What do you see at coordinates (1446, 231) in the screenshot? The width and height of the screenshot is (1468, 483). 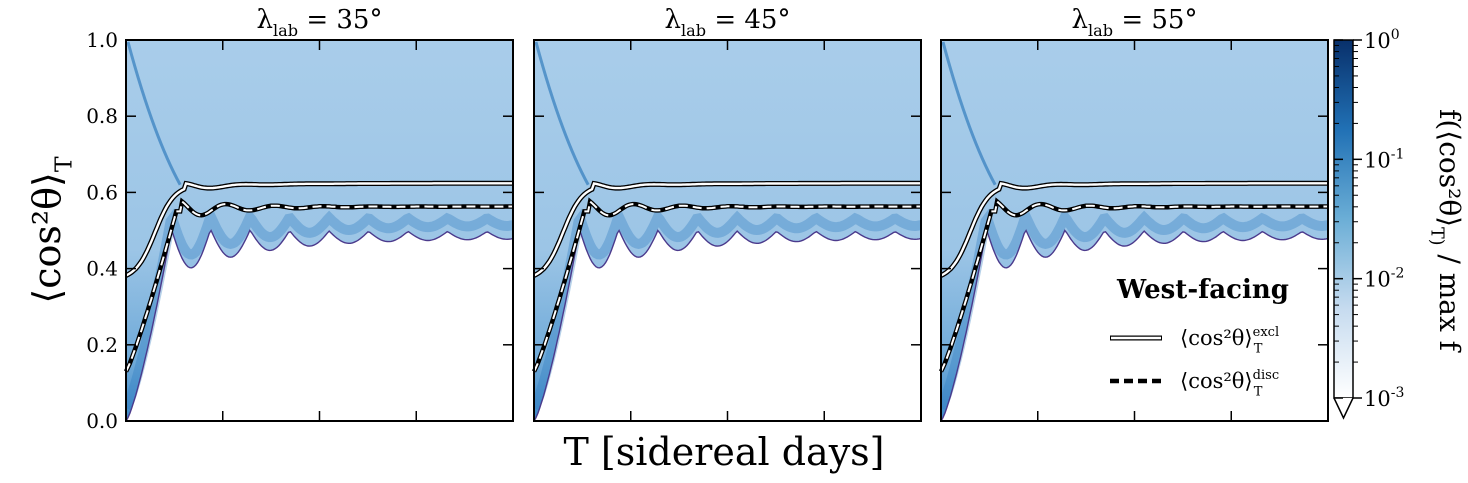 I see `colorbar-label: f(⟨cos²θ⟩T) / max f` at bounding box center [1446, 231].